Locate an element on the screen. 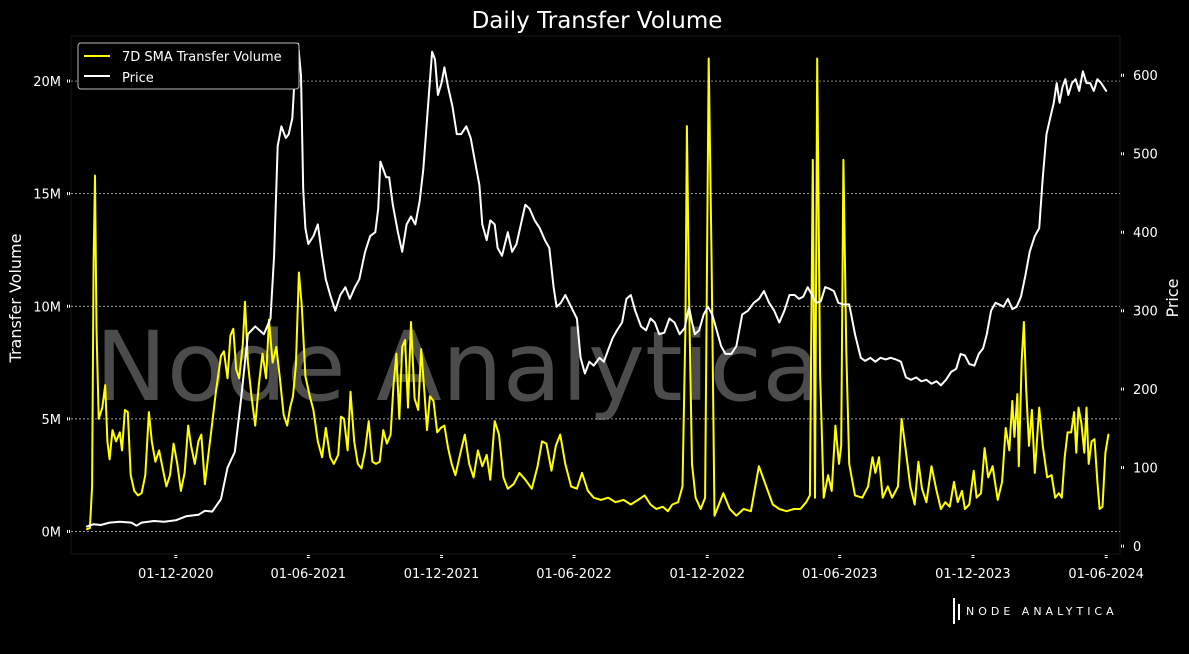 The width and height of the screenshot is (1189, 654). legend-label-price: Price is located at coordinates (138, 78).